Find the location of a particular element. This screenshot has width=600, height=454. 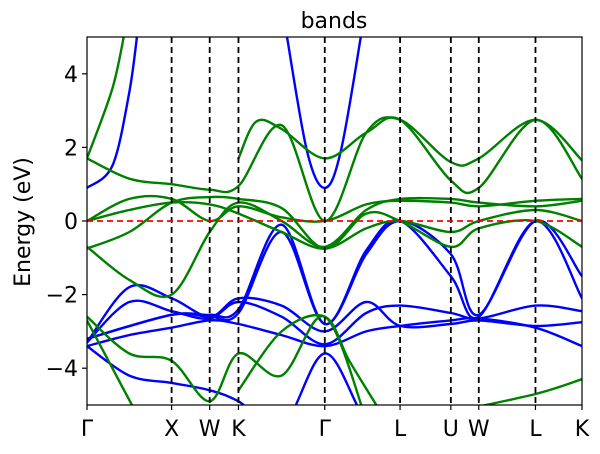

y-axis: −4 −2 0 2 4 is located at coordinates (66, 222).